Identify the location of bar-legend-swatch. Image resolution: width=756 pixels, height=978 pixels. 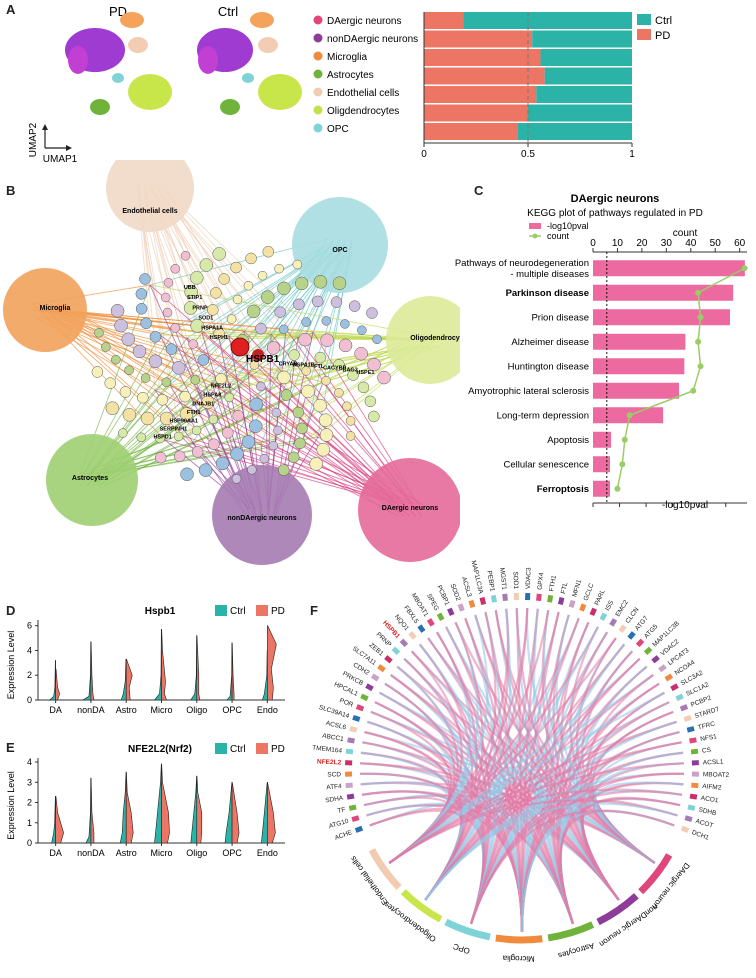
(644, 34).